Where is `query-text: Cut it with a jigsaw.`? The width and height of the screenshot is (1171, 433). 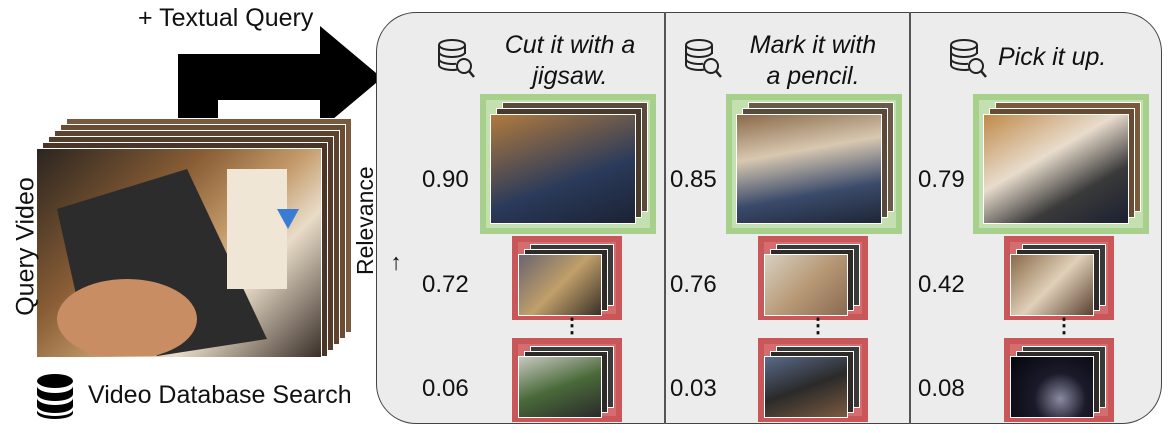
query-text: Cut it with a jigsaw. is located at coordinates (570, 60).